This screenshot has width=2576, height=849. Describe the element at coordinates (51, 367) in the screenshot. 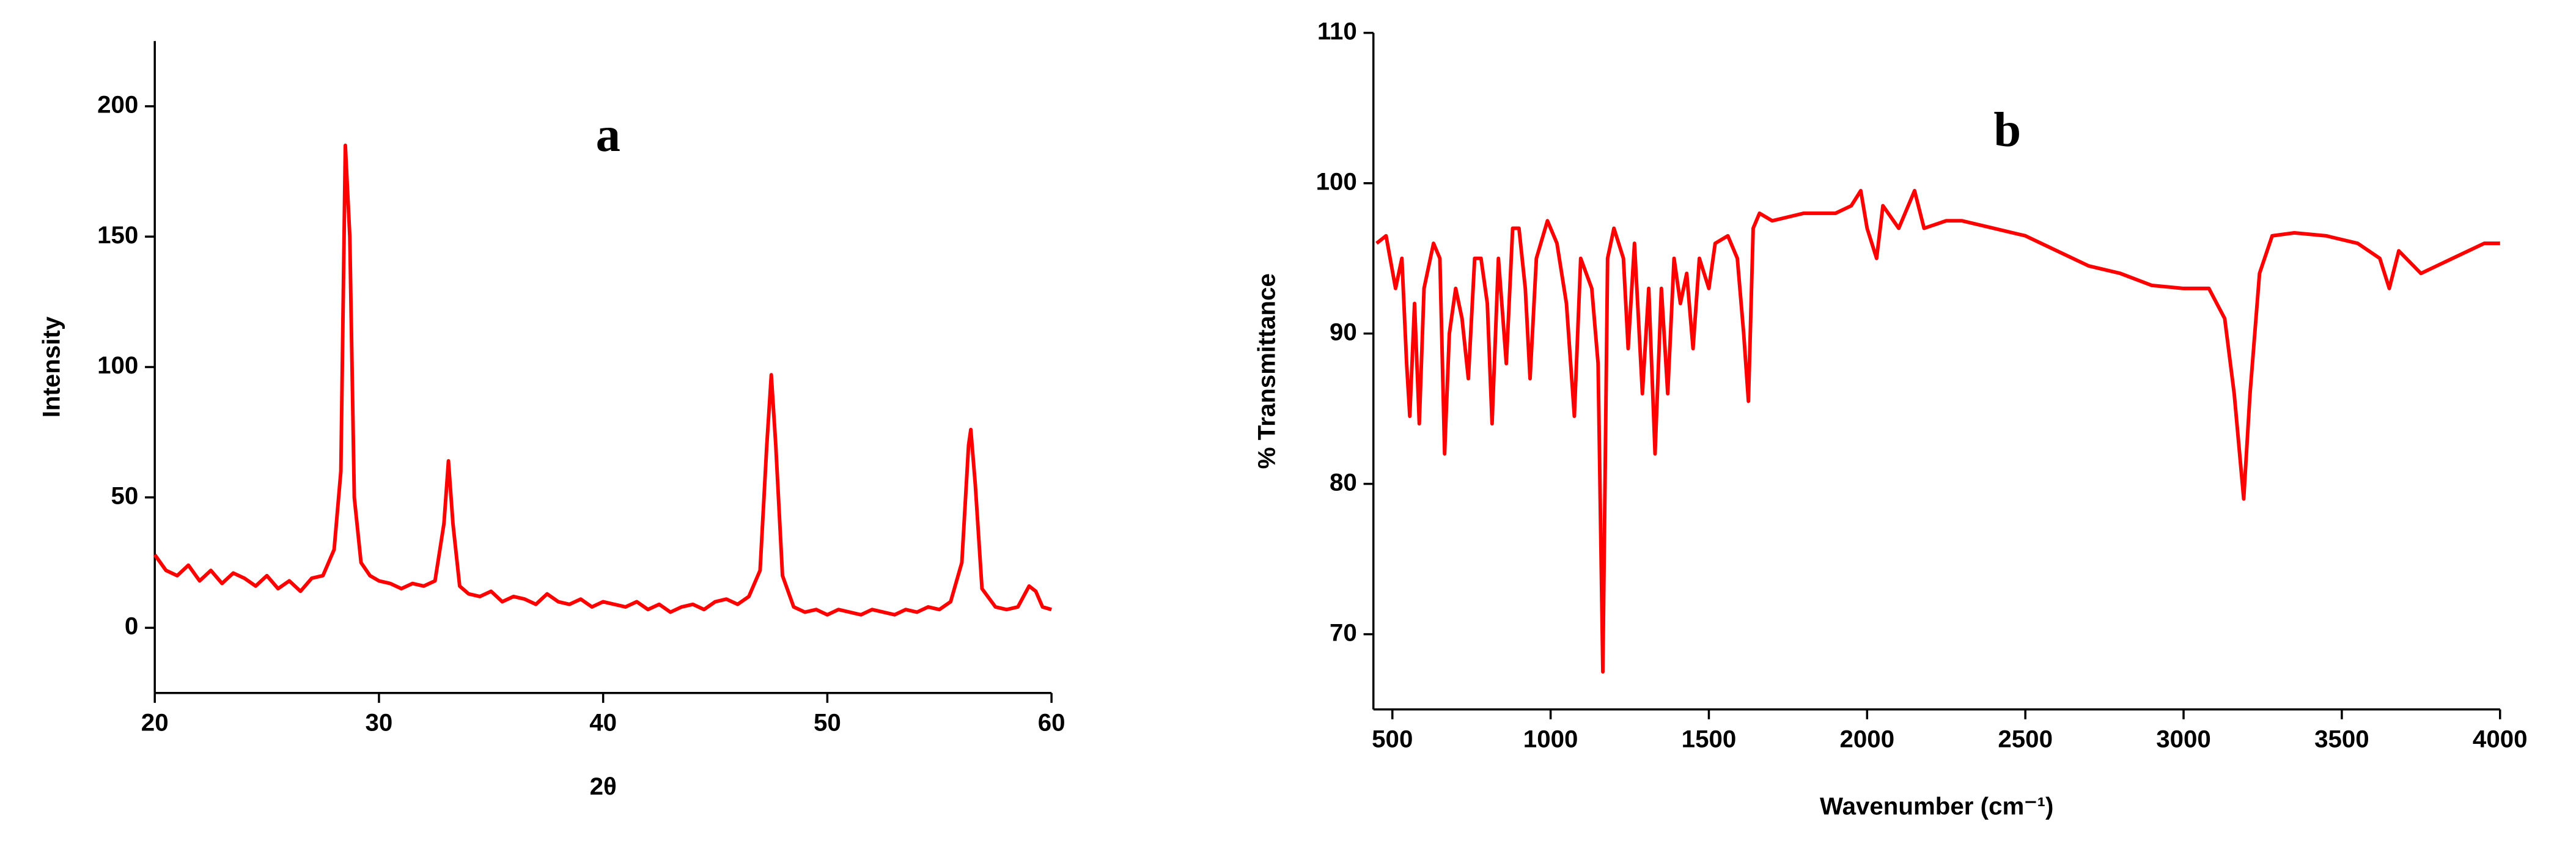

I see `y-axis-label: Intensity` at that location.